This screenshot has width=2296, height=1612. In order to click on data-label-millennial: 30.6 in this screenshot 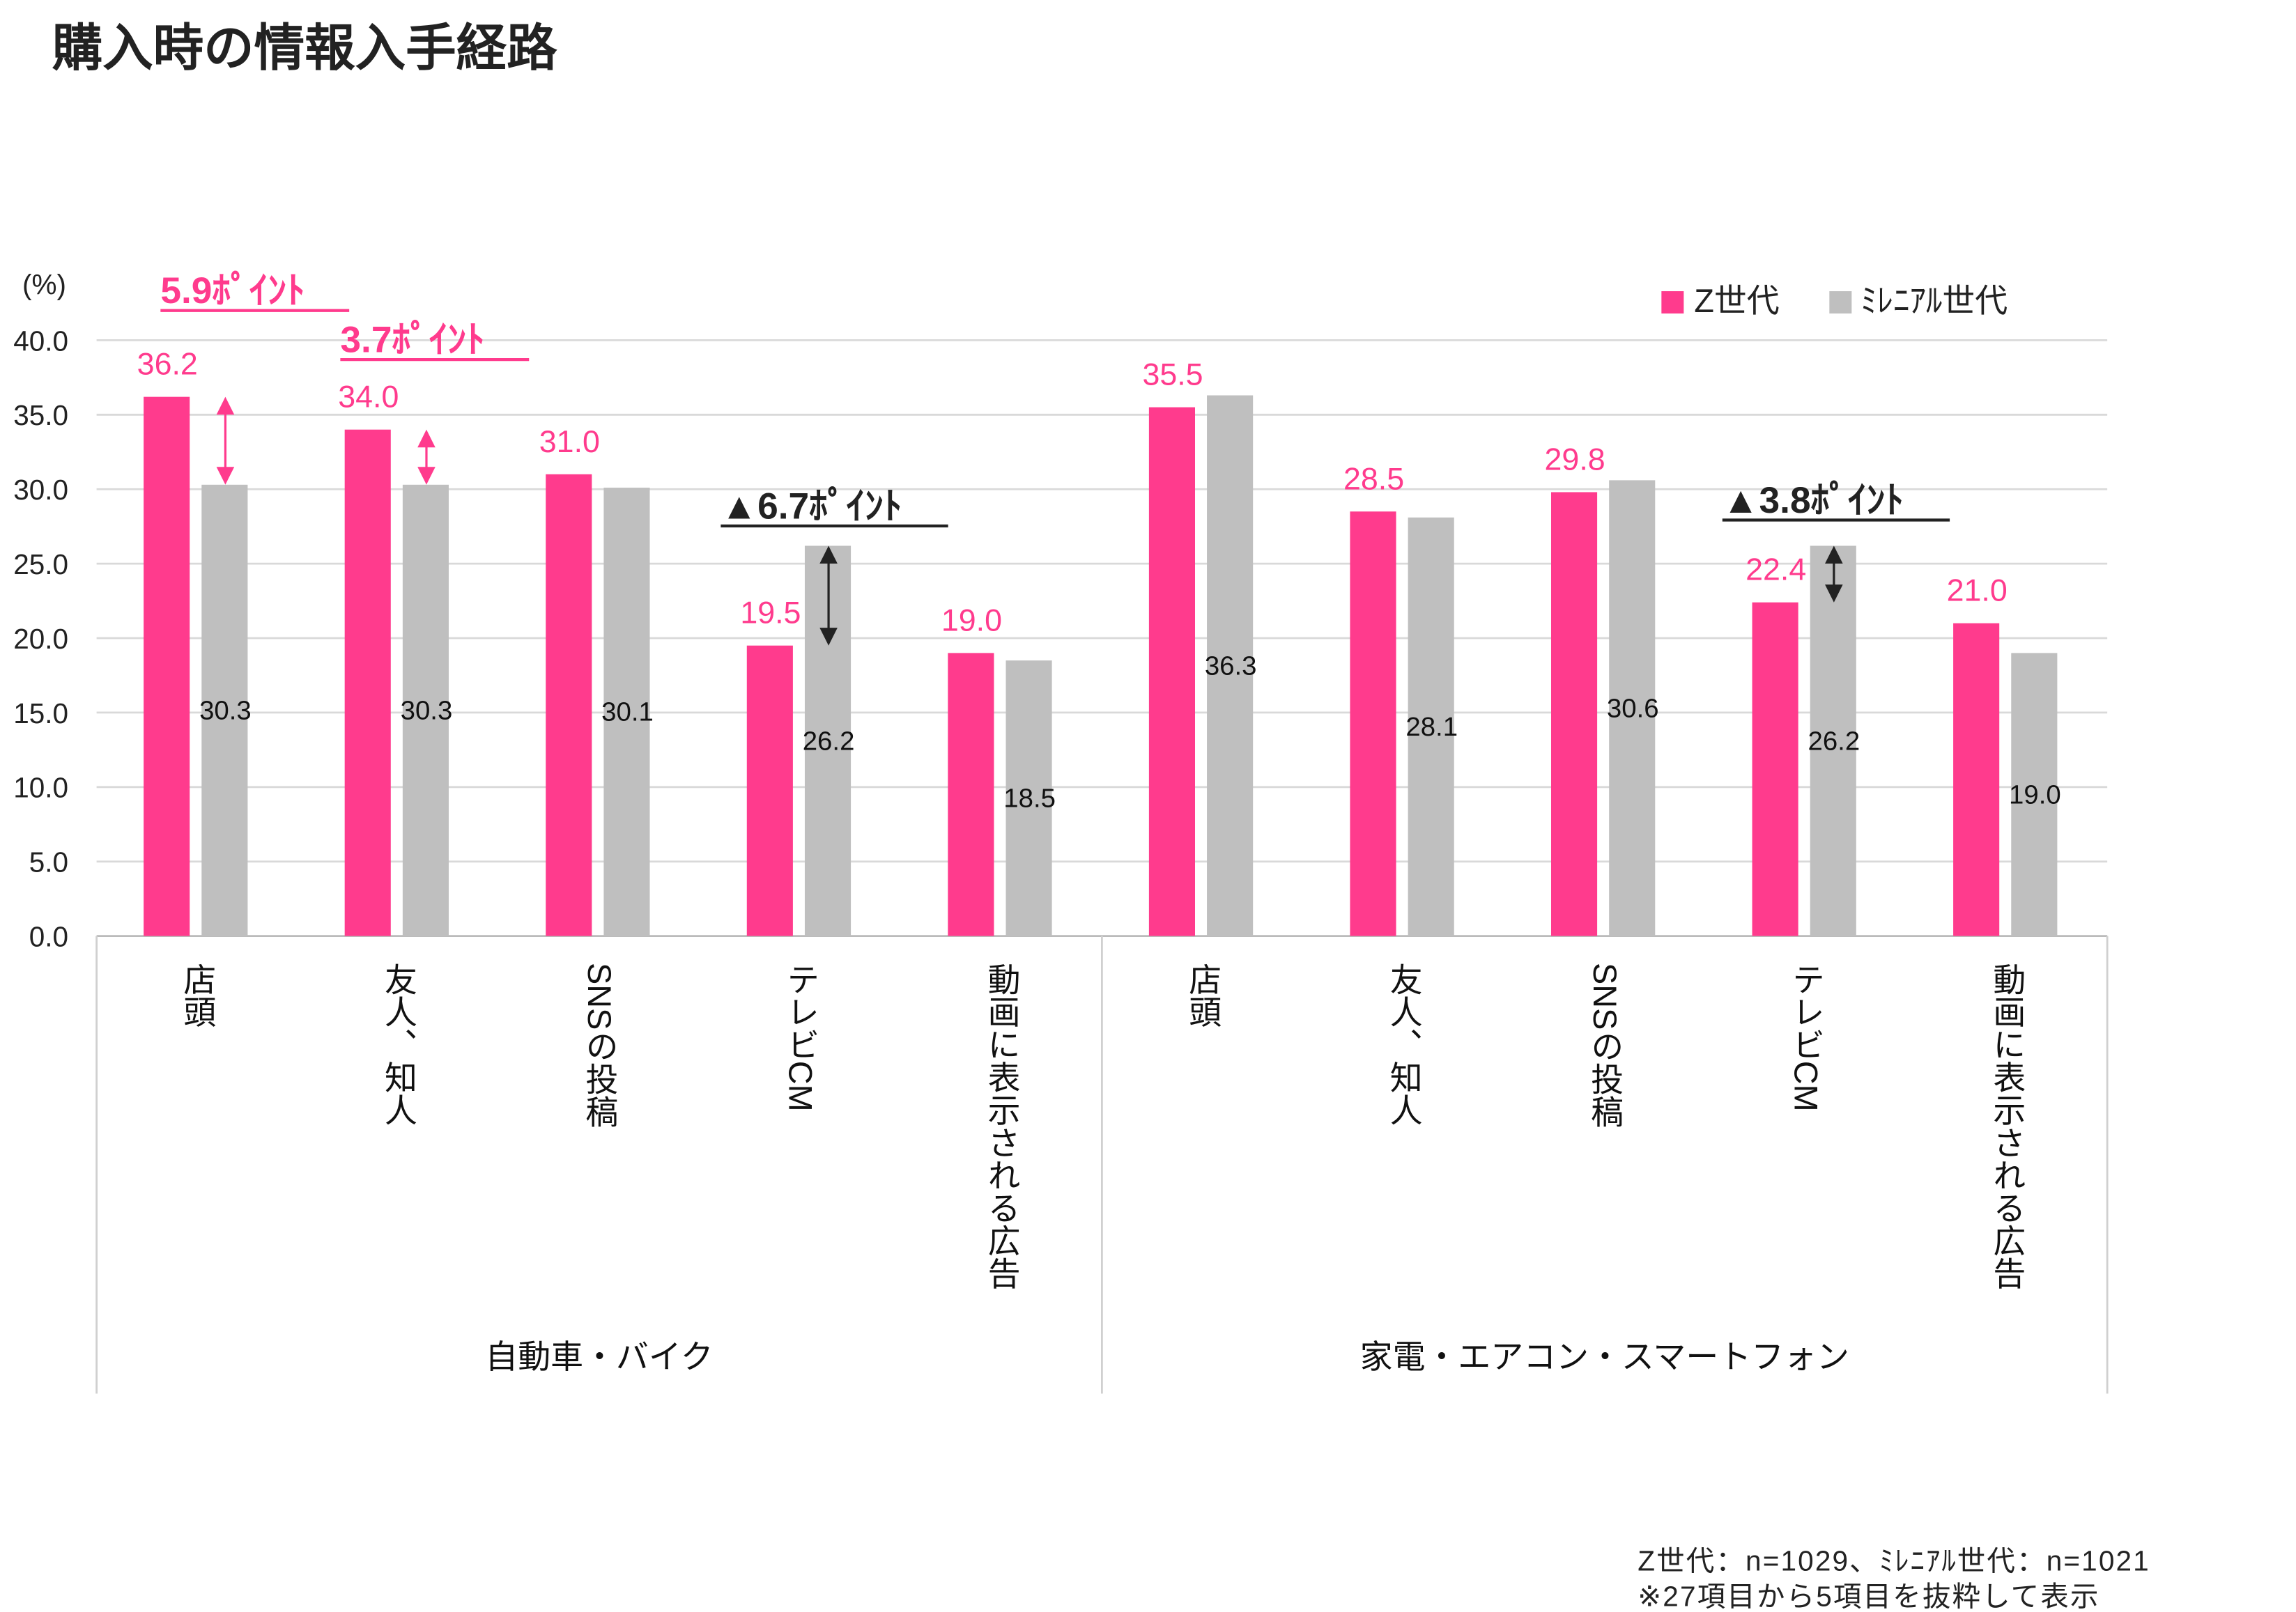, I will do `click(1633, 708)`.